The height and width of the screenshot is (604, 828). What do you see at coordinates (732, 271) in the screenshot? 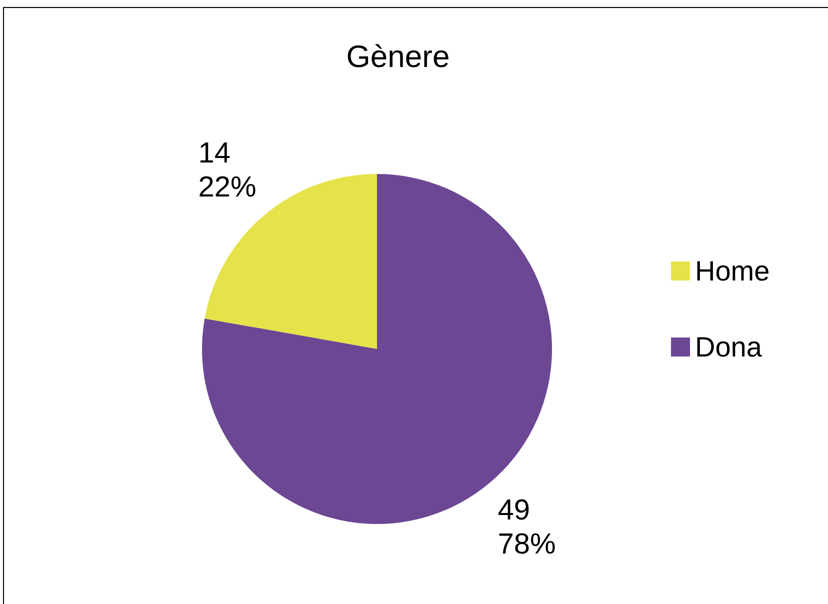
I see `legend-label: Home` at bounding box center [732, 271].